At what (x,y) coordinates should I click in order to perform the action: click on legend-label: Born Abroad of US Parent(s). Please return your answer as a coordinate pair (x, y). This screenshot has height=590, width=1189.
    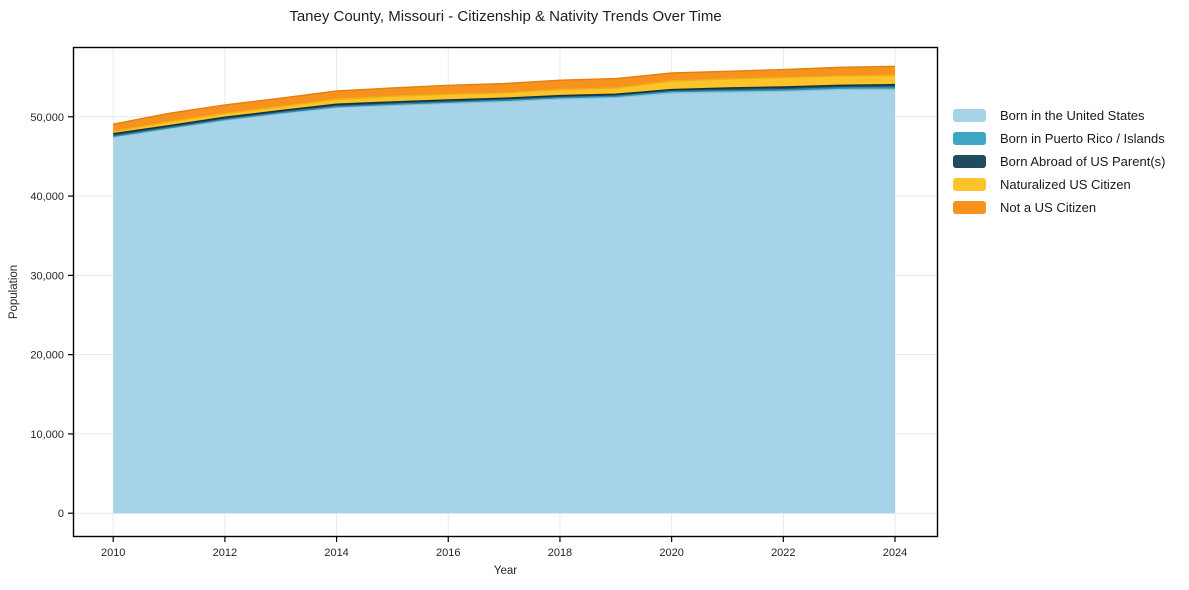
    Looking at the image, I should click on (1083, 161).